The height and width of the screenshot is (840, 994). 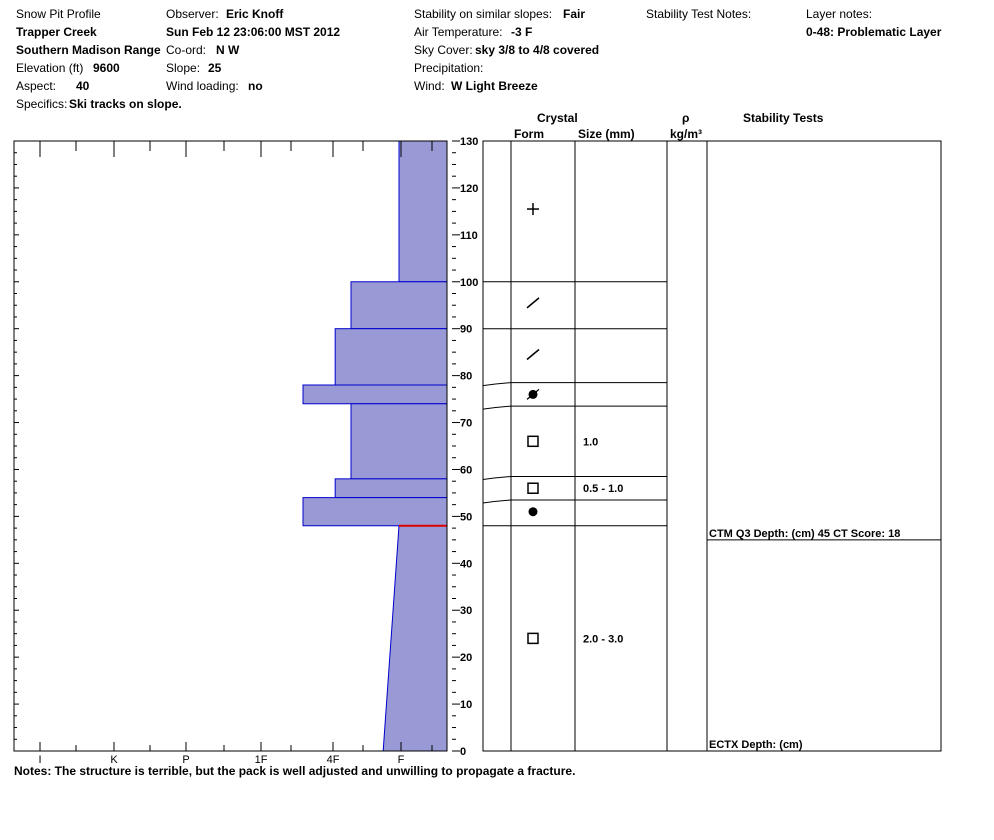 What do you see at coordinates (215, 68) in the screenshot?
I see `slope-value: 25` at bounding box center [215, 68].